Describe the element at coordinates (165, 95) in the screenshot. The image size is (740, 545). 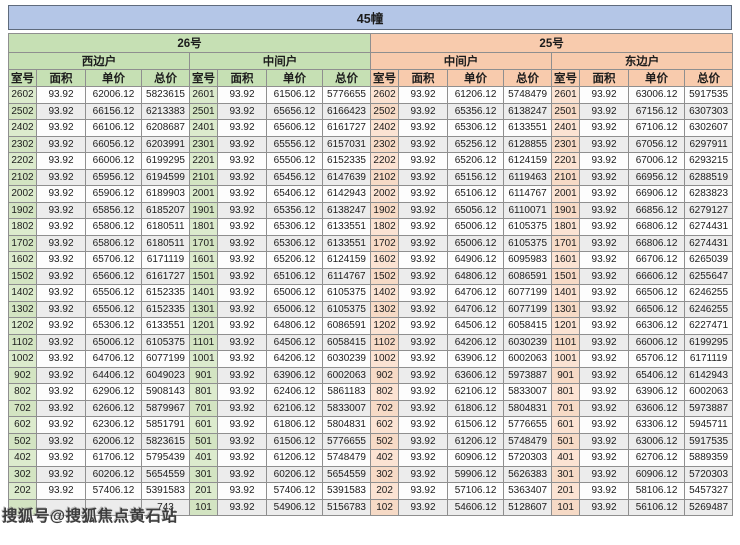
I see `total-price-cell: 5823615` at that location.